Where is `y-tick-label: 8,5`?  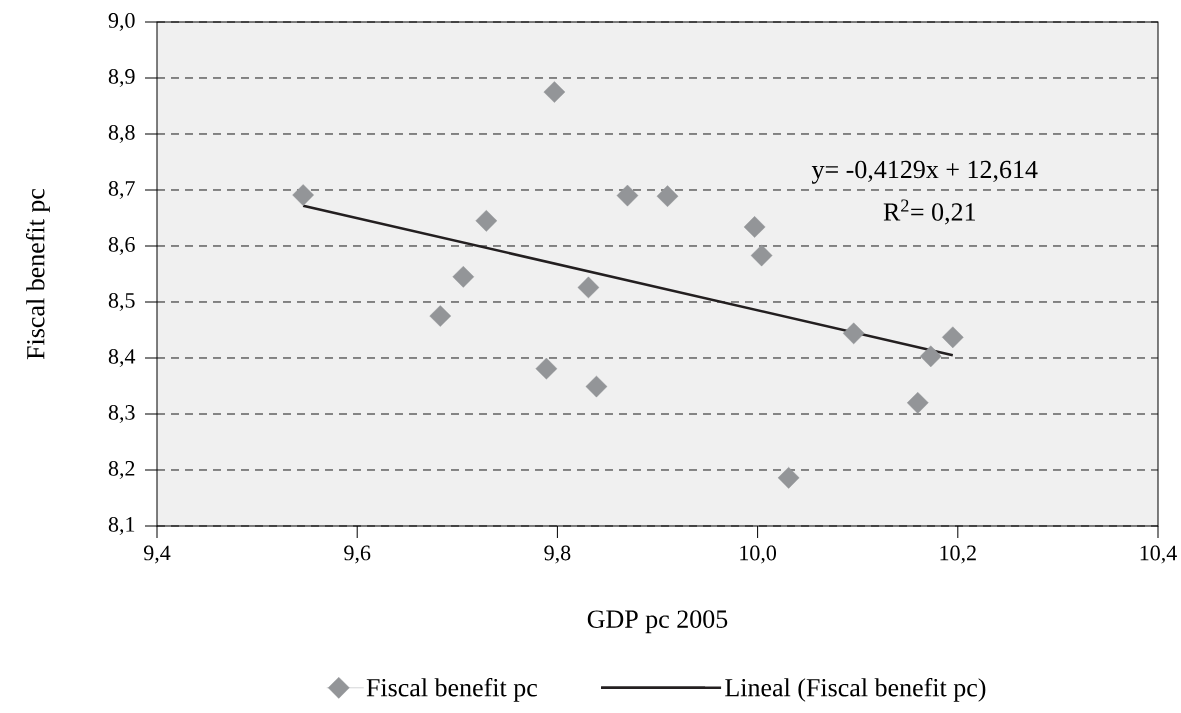 y-tick-label: 8,5 is located at coordinates (121, 302).